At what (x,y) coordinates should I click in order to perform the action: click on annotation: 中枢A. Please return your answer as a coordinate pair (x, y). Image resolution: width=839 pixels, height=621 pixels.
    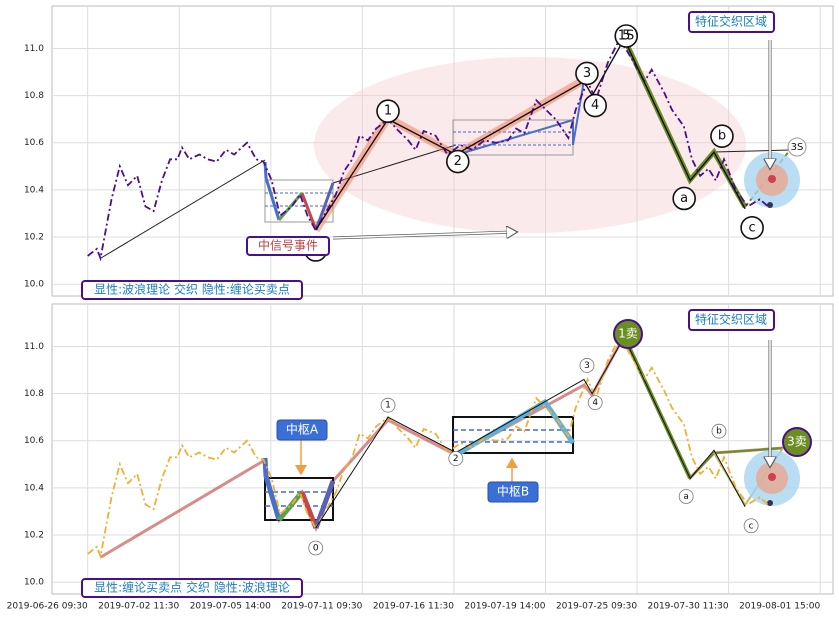
    Looking at the image, I should click on (302, 429).